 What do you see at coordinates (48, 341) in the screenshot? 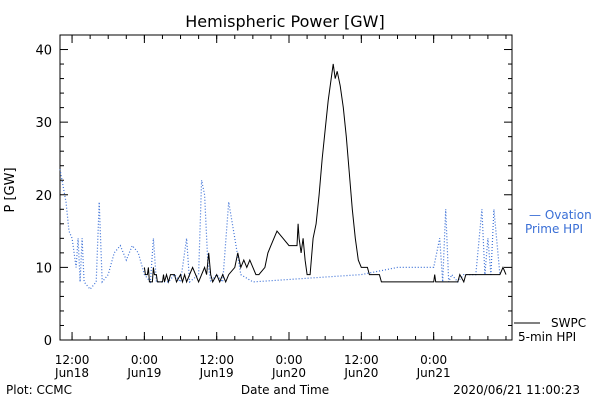
I see `y-tick-label: 0` at bounding box center [48, 341].